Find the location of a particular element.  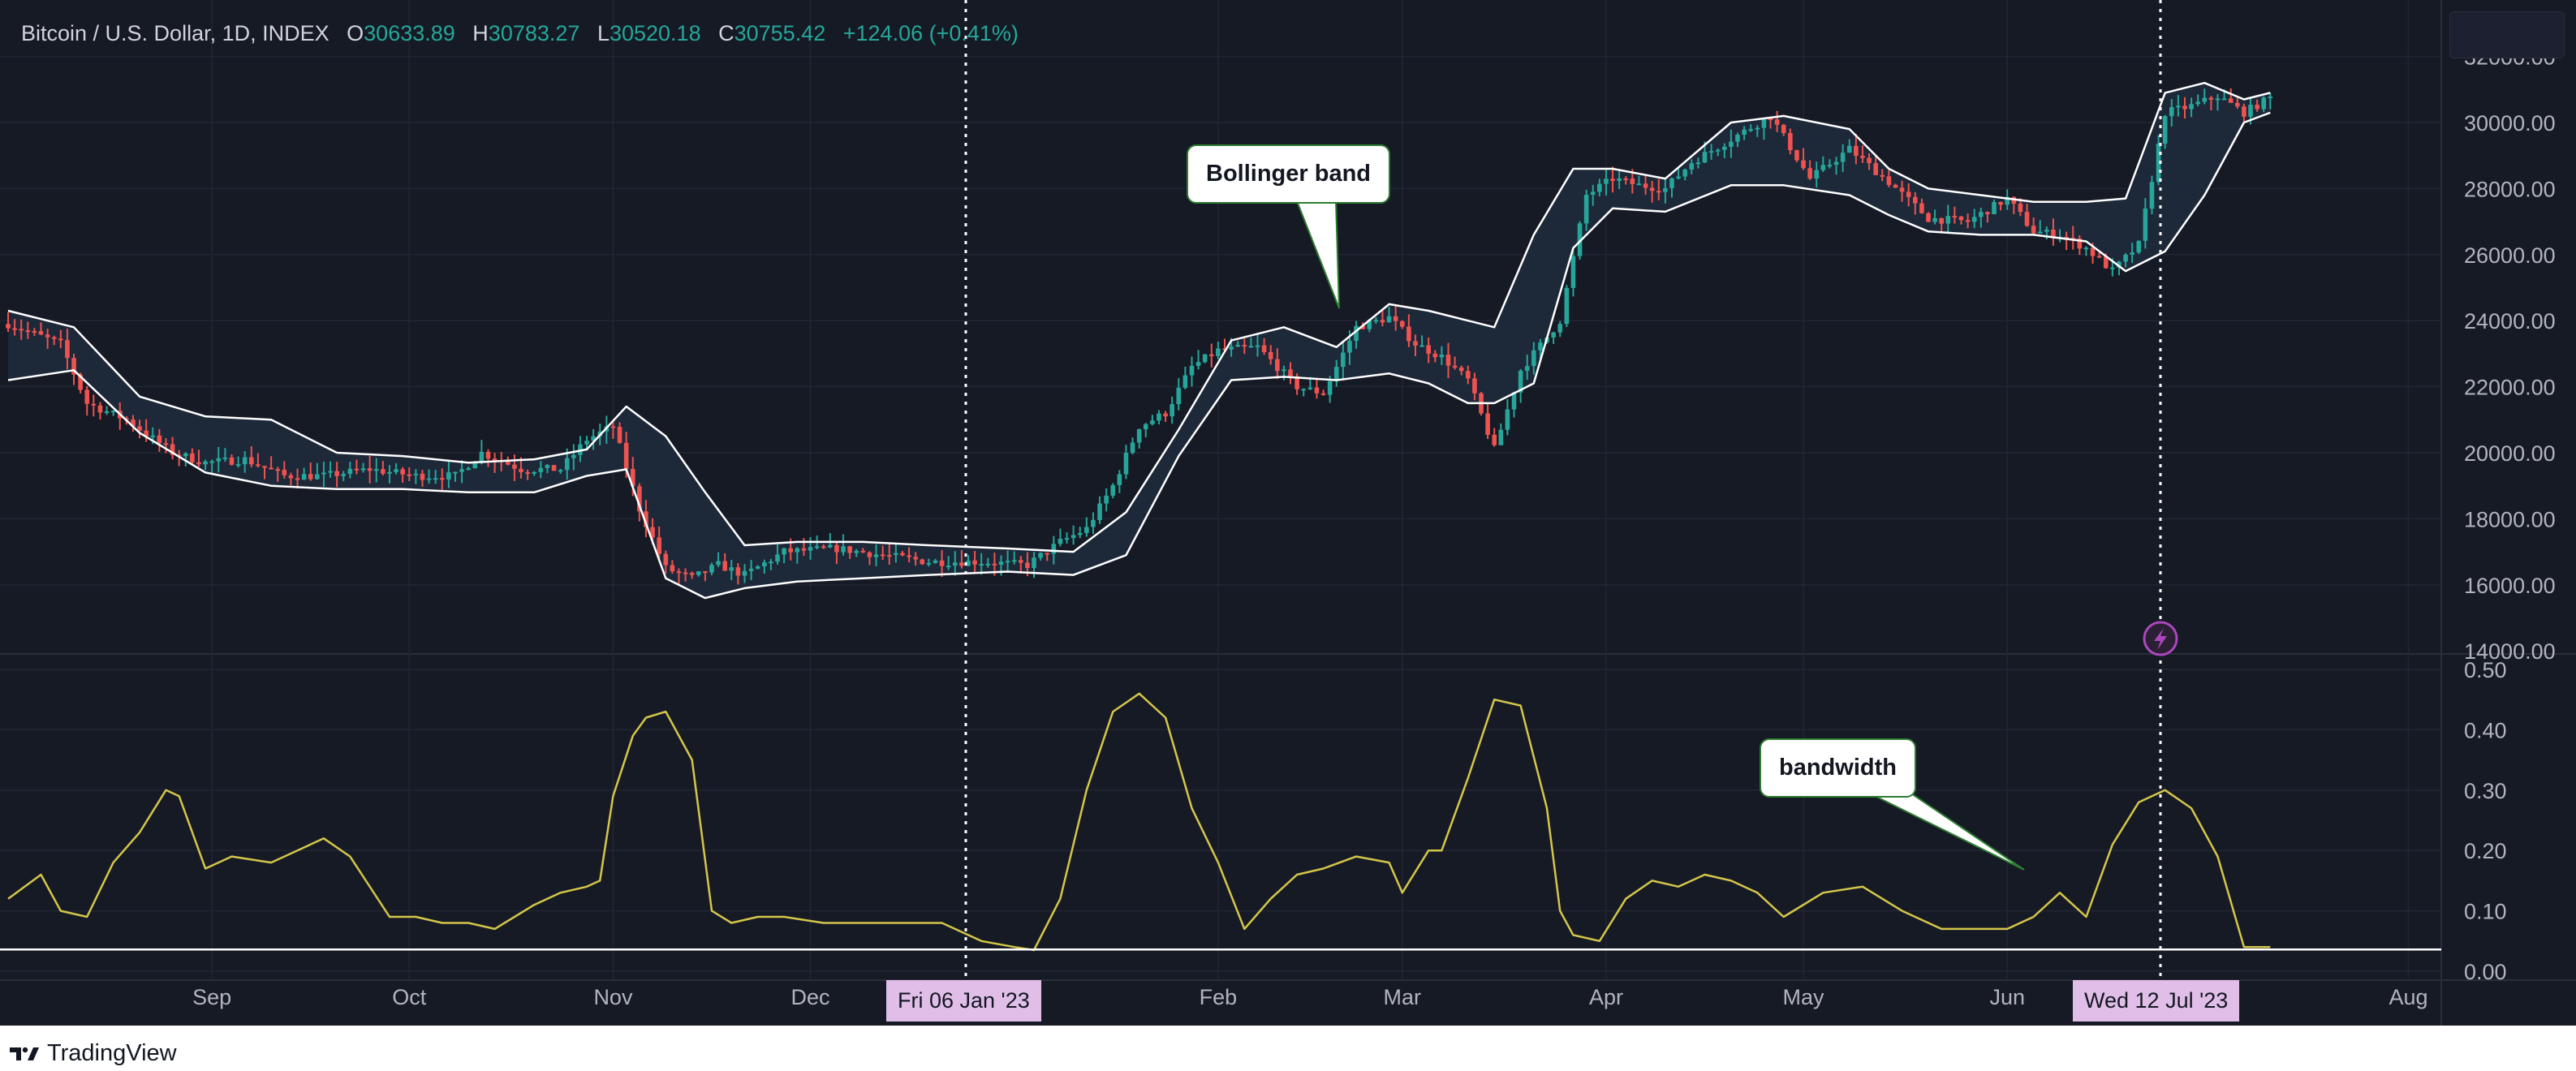

time-tick-label: Nov is located at coordinates (613, 997).